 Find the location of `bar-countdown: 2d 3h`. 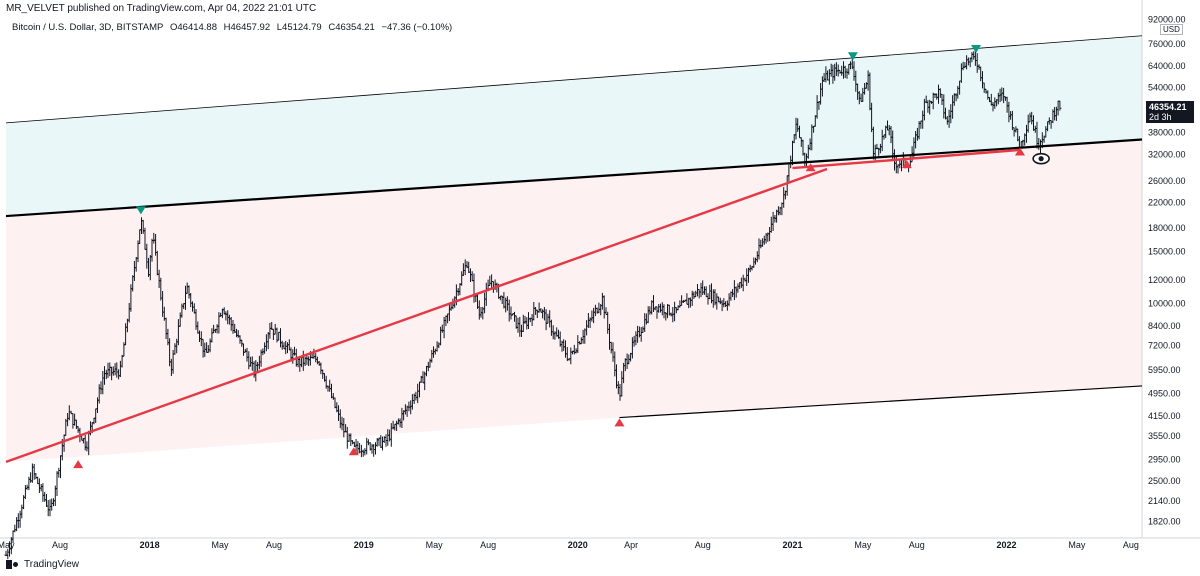

bar-countdown: 2d 3h is located at coordinates (1160, 117).